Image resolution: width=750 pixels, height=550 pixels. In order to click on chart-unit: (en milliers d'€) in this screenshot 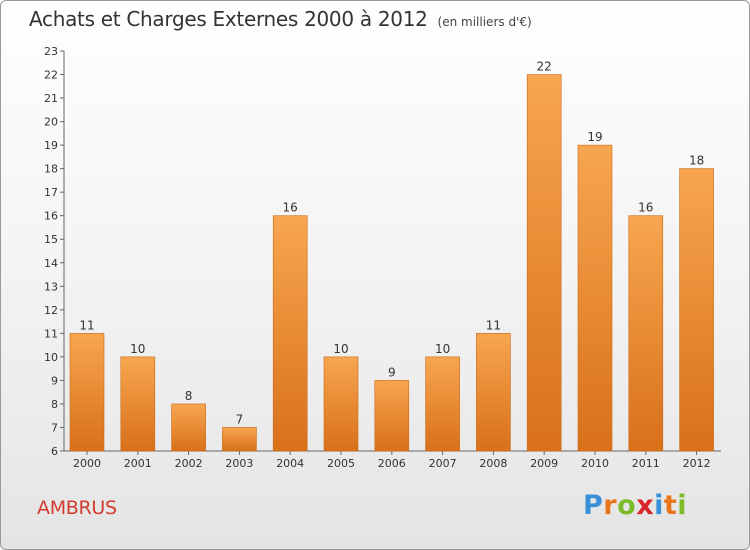, I will do `click(484, 22)`.